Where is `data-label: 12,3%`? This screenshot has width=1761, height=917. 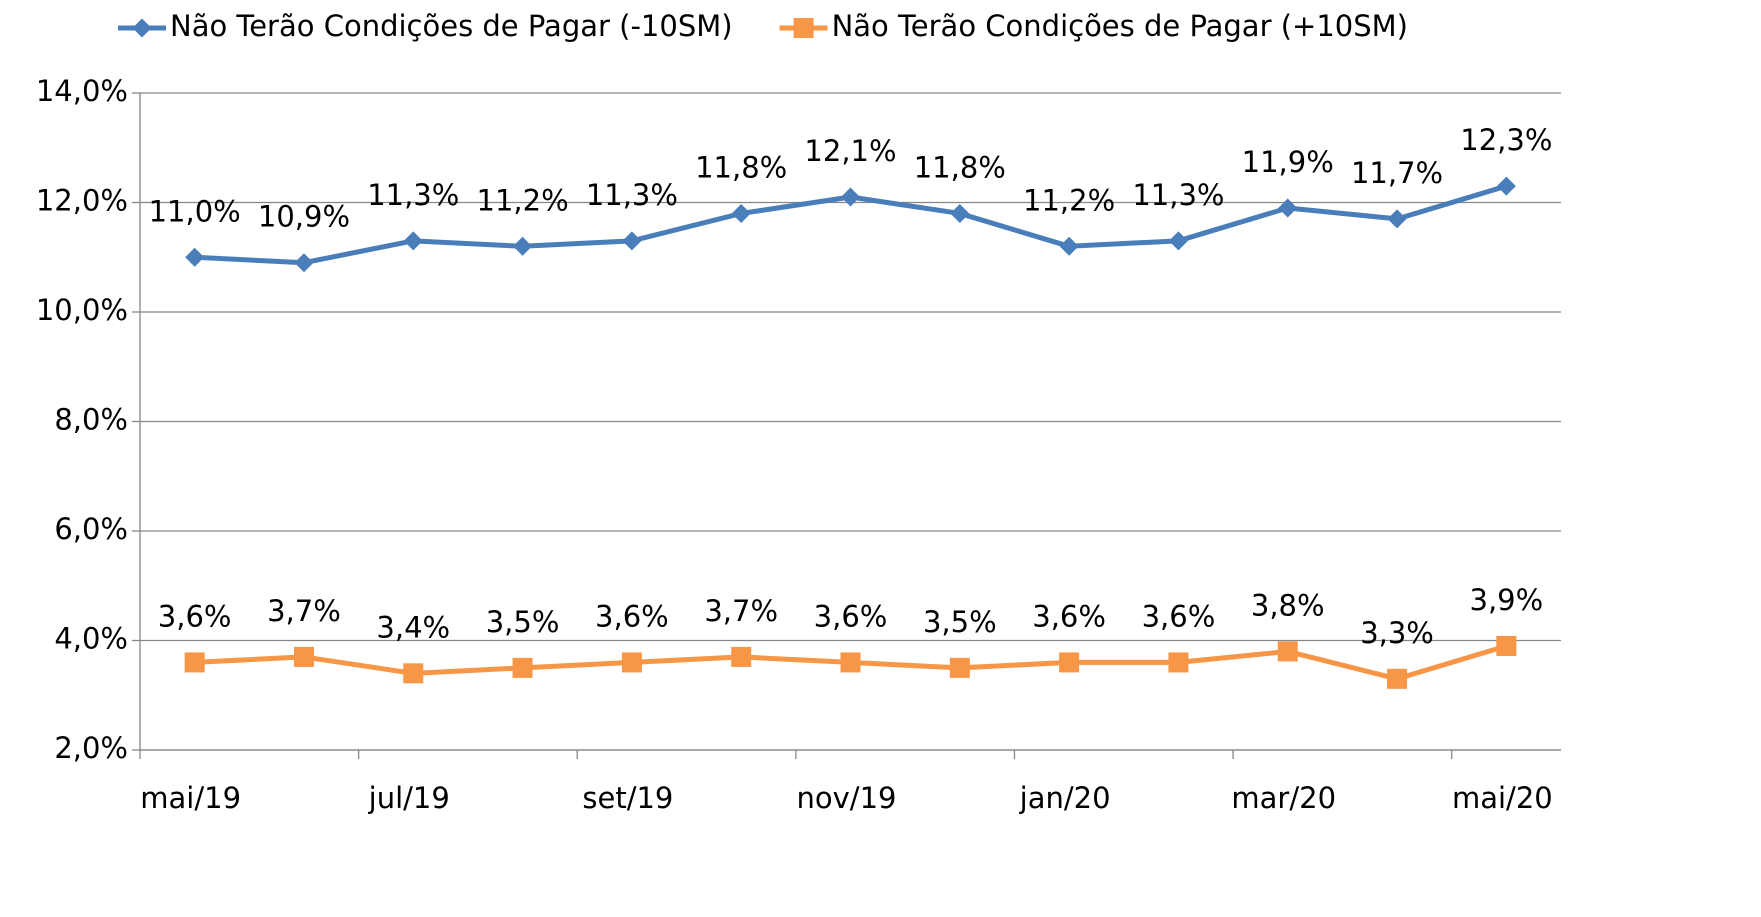
data-label: 12,3% is located at coordinates (1506, 140).